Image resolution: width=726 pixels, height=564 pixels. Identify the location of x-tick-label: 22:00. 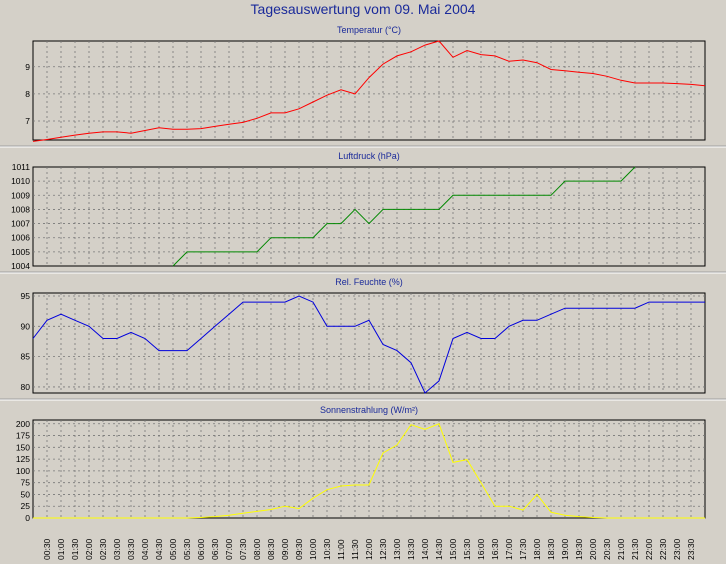
(649, 549).